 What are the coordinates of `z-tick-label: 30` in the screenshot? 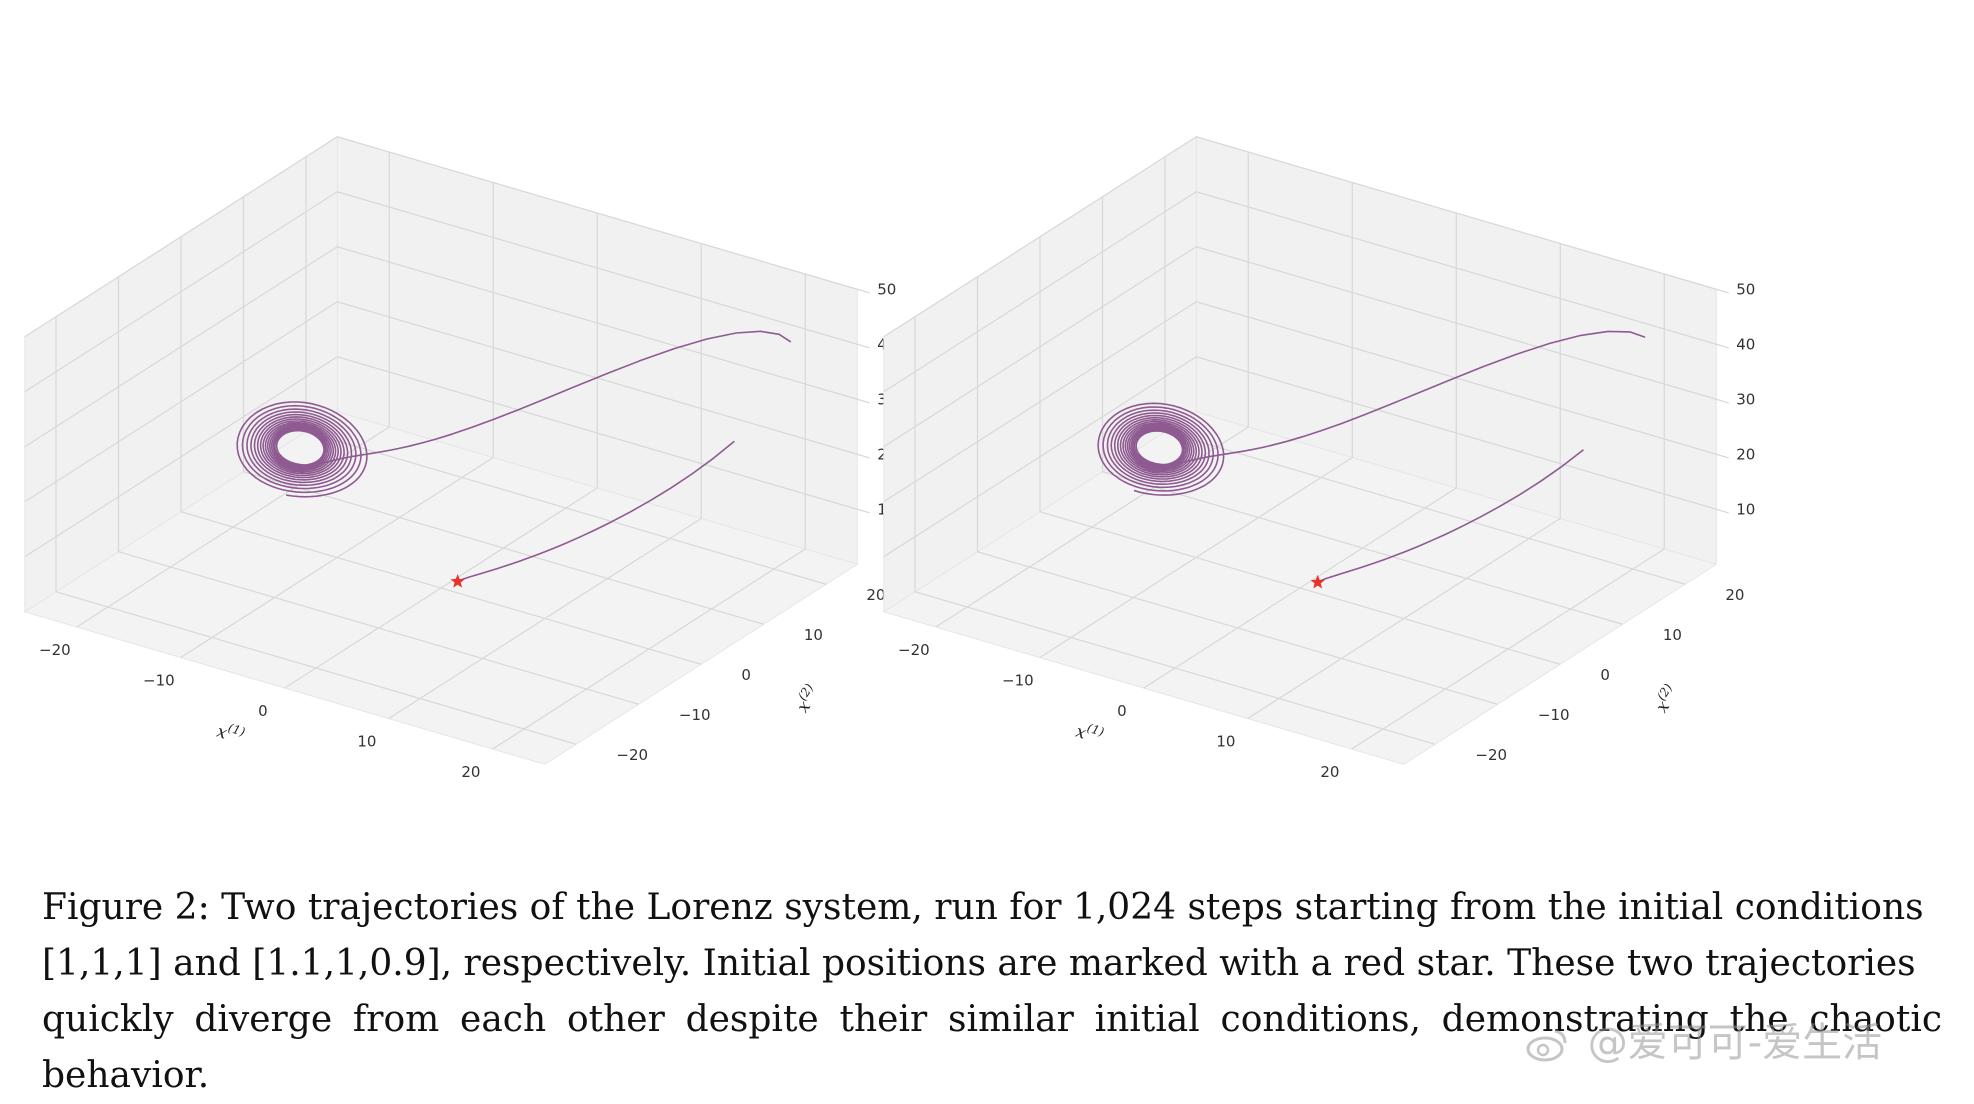 It's located at (1745, 399).